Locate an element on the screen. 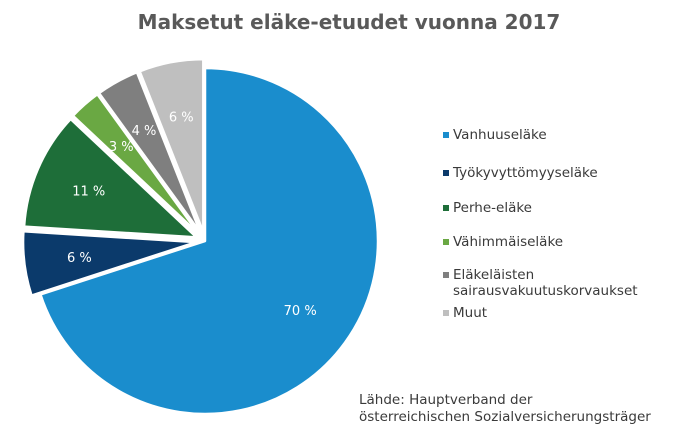 The width and height of the screenshot is (698, 447). pie-slice-elakelaisten-sairausvakuutuskorvaukset is located at coordinates (149, 153).